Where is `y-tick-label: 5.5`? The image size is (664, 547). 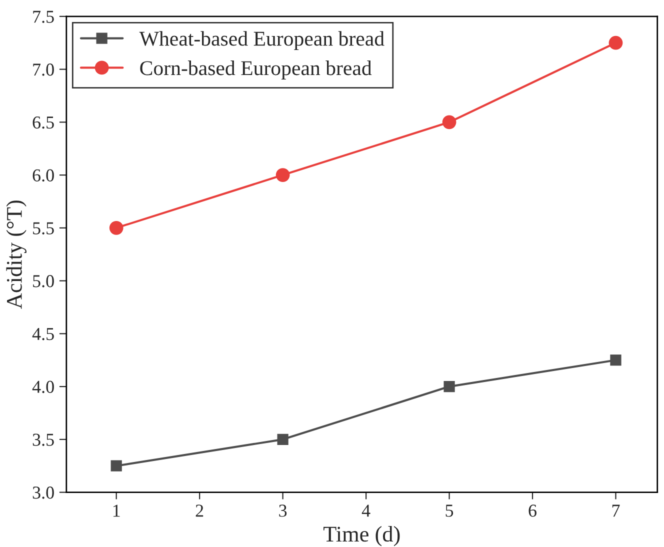
y-tick-label: 5.5 is located at coordinates (43, 228).